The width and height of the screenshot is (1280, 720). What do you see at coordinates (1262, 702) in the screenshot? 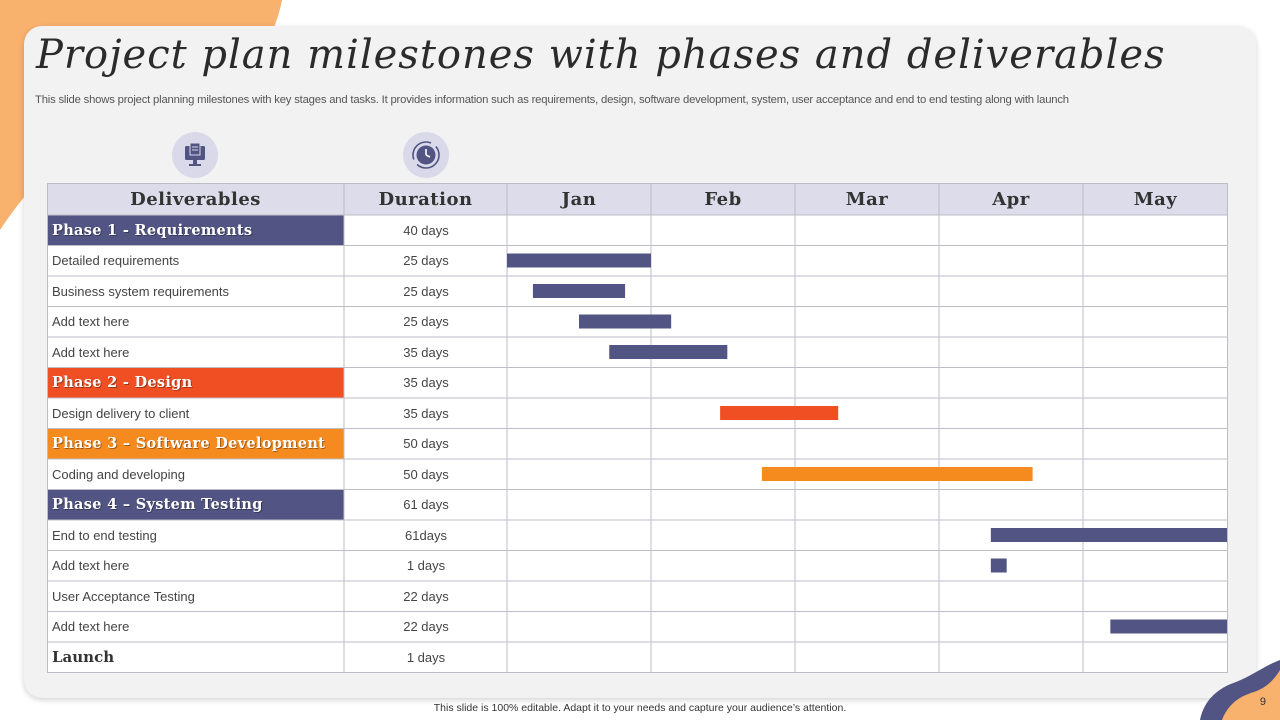
I see `page-number: 9` at bounding box center [1262, 702].